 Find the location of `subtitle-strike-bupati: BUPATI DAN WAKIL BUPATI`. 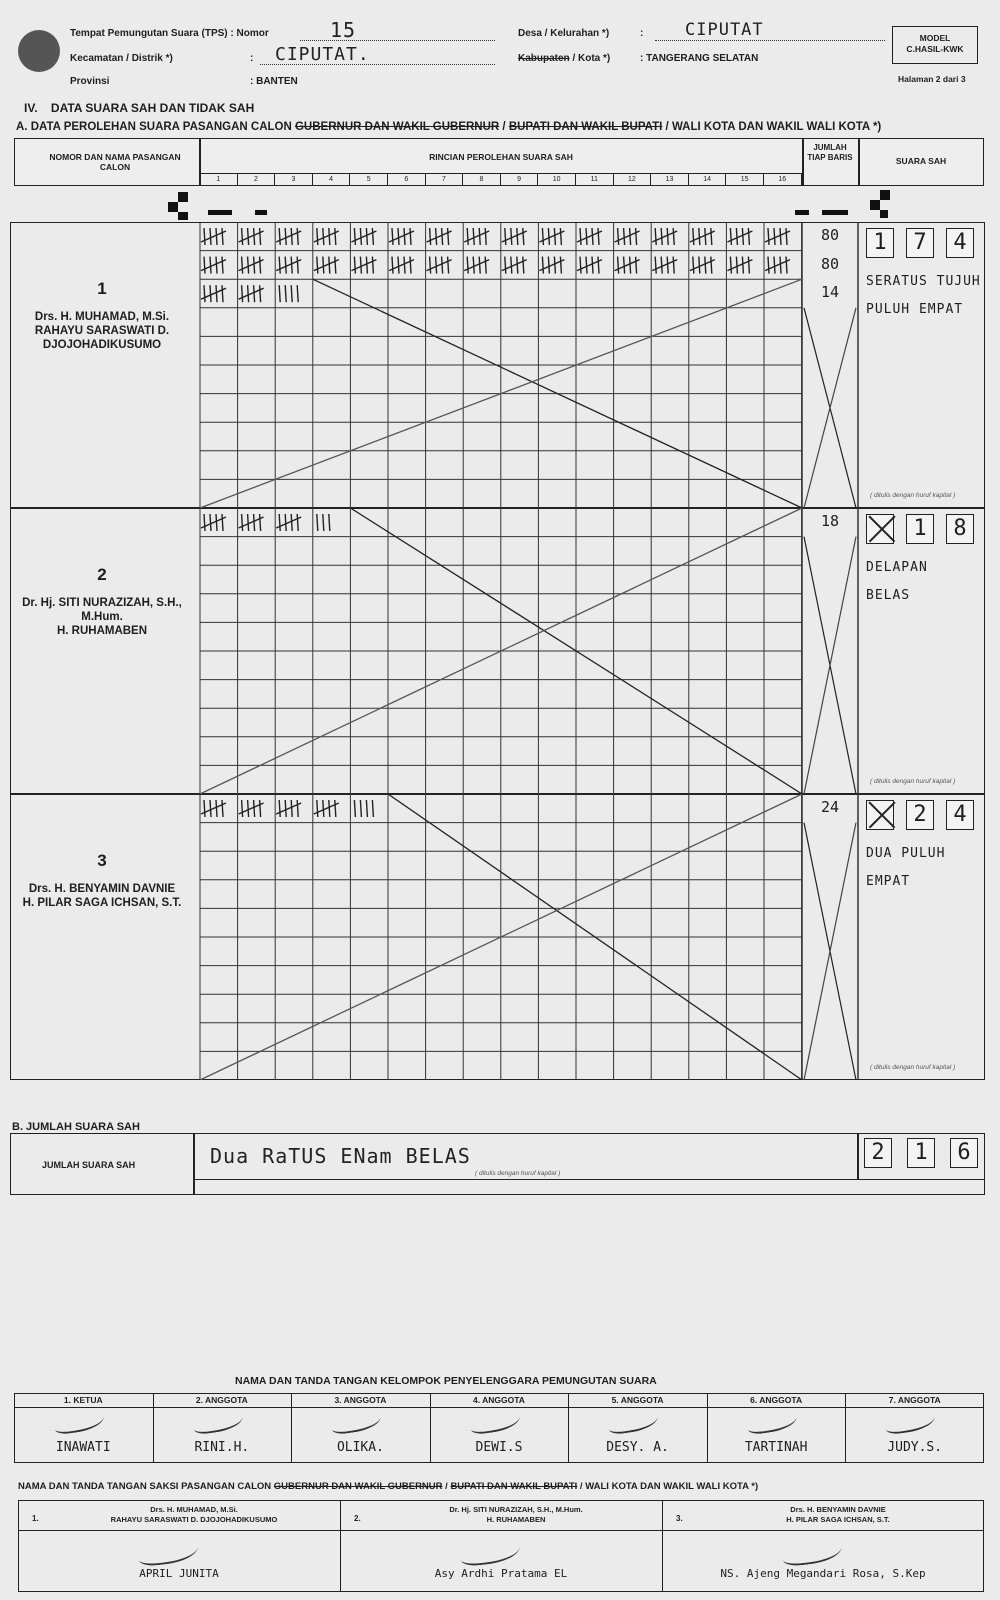

subtitle-strike-bupati: BUPATI DAN WAKIL BUPATI is located at coordinates (585, 127).